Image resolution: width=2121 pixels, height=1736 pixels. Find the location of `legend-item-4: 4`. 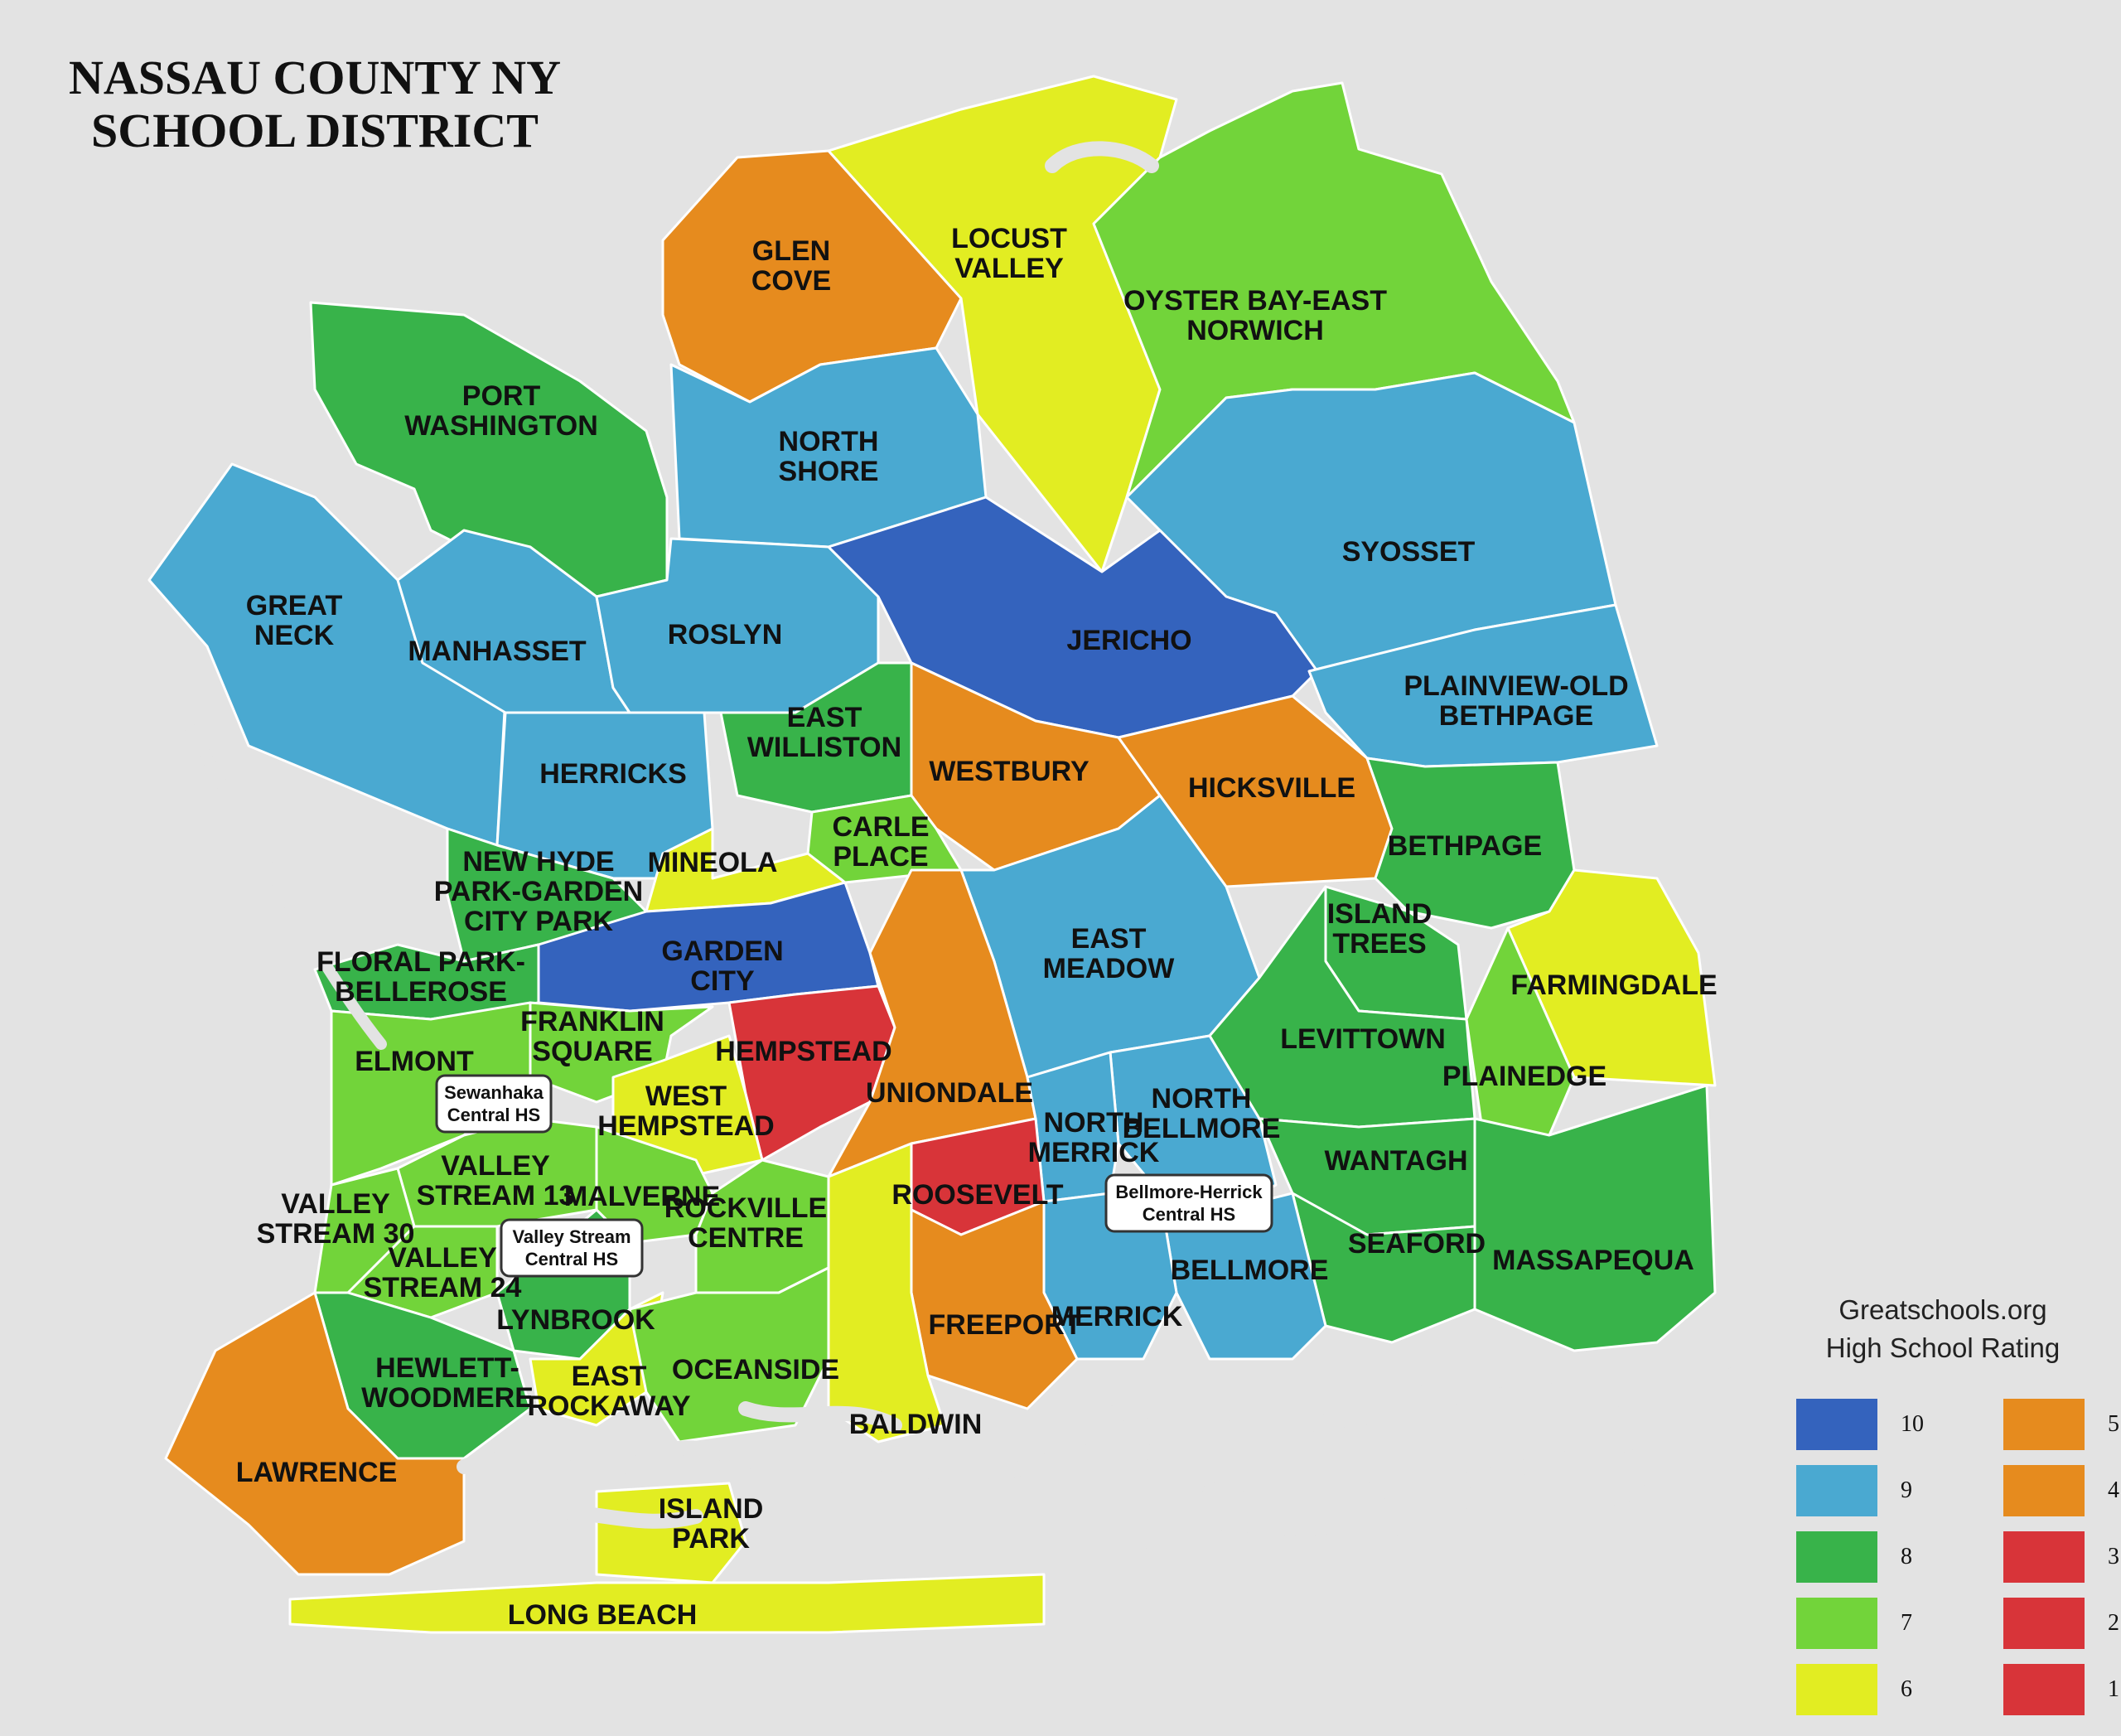

legend-item-4: 4 is located at coordinates (2061, 1490).